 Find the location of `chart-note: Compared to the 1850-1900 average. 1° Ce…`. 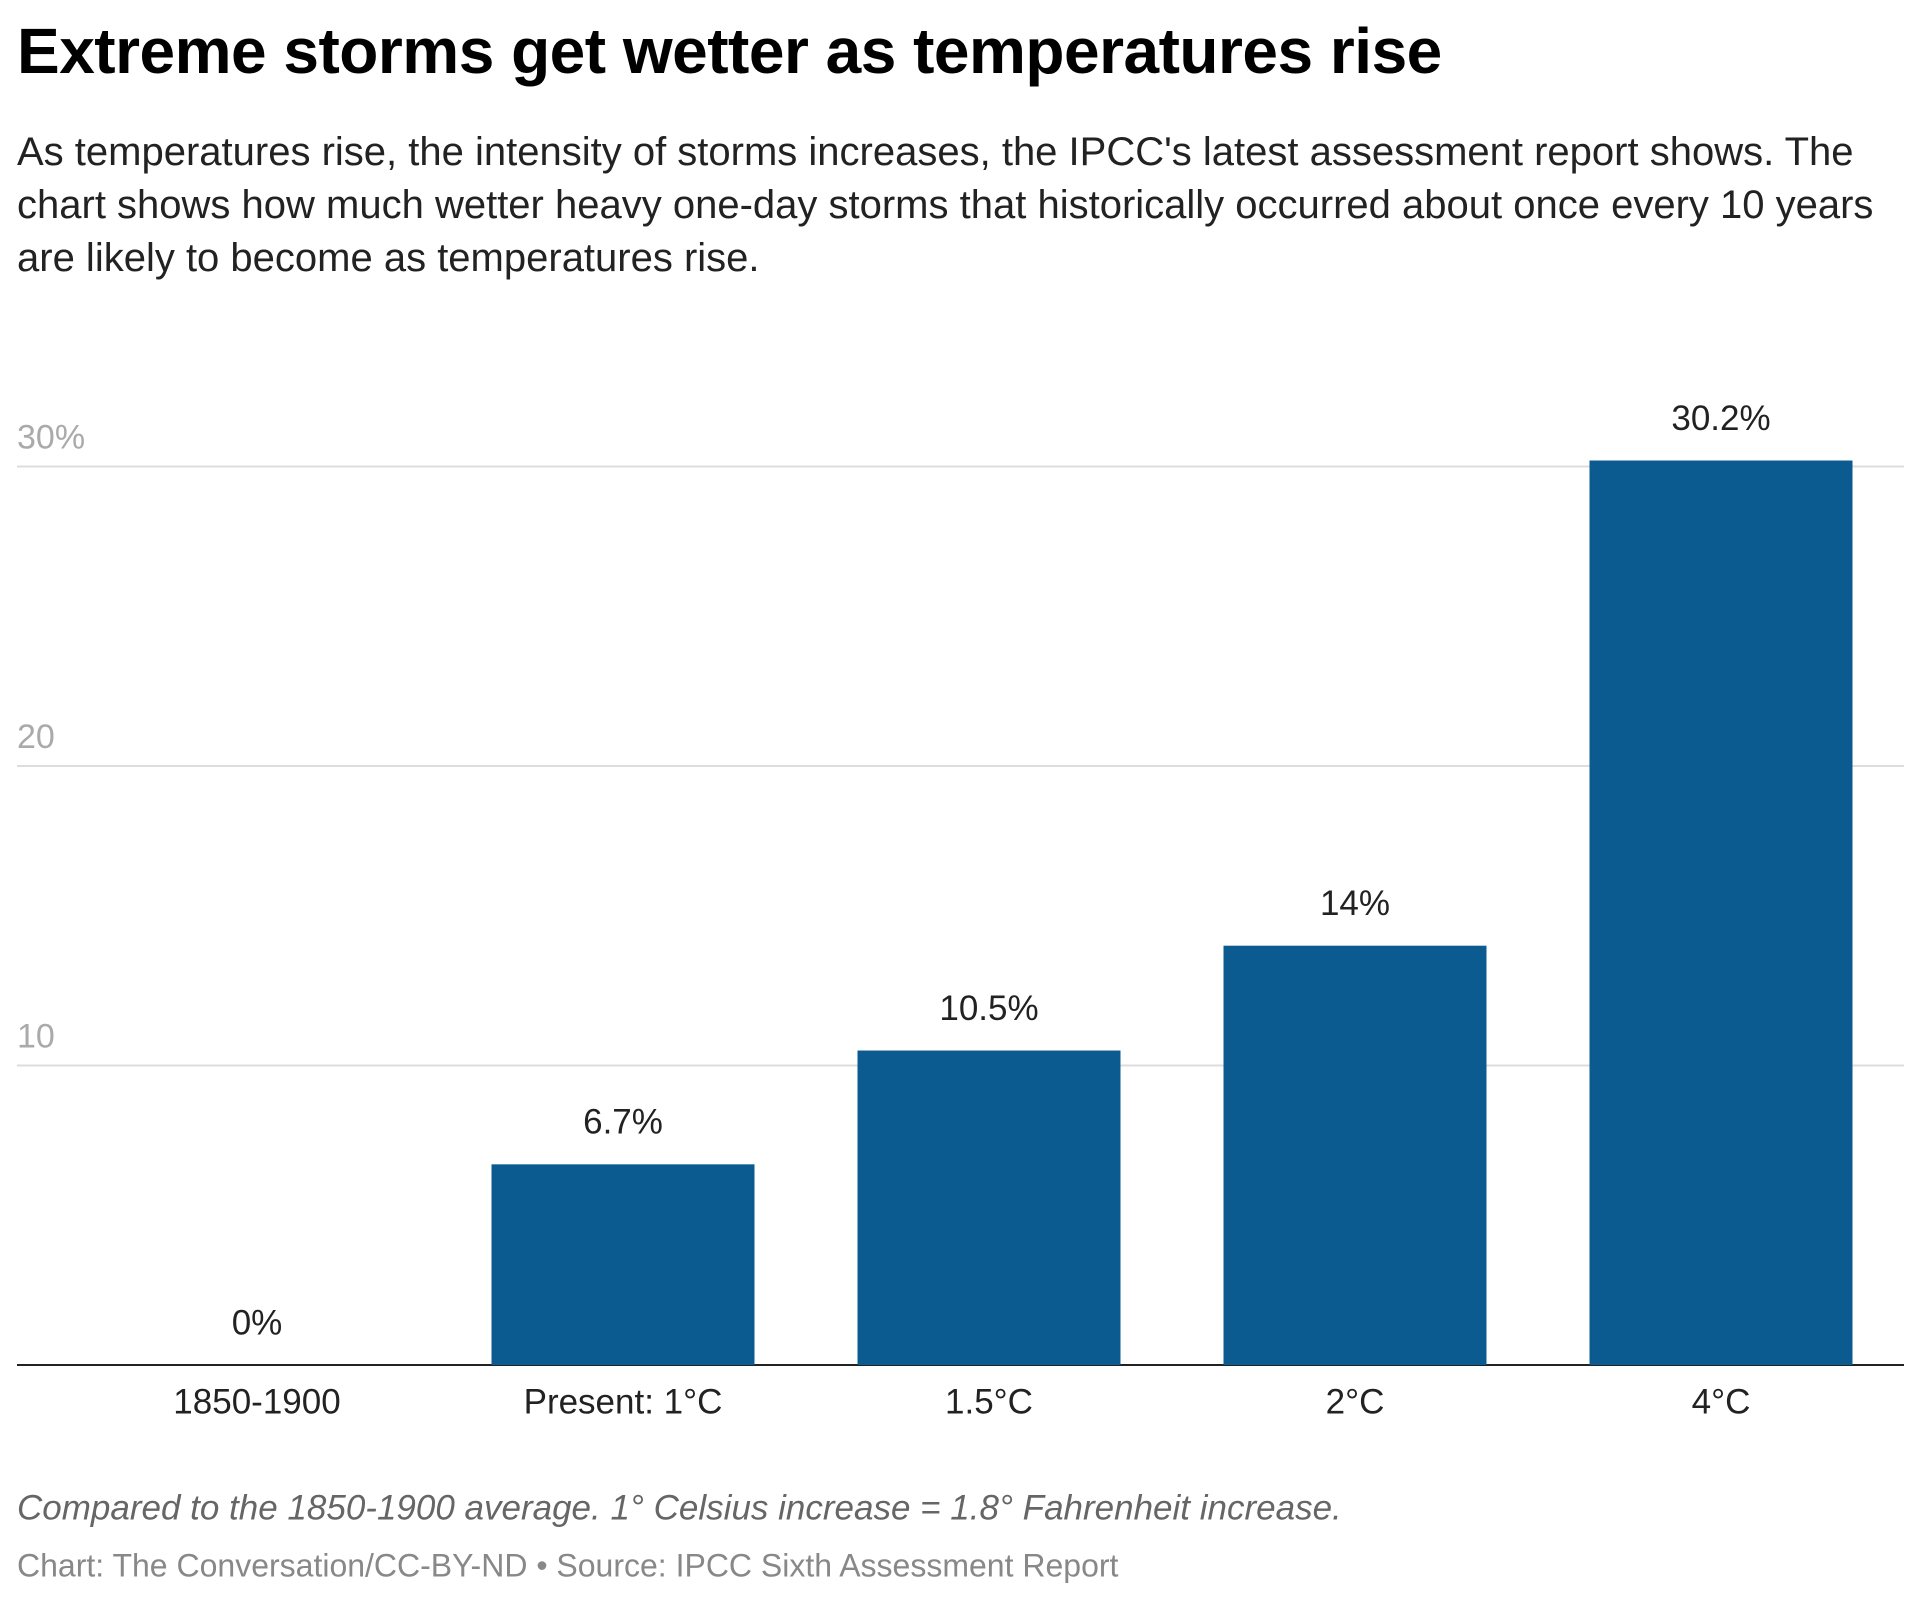

chart-note: Compared to the 1850-1900 average. 1° Ce… is located at coordinates (679, 1507).